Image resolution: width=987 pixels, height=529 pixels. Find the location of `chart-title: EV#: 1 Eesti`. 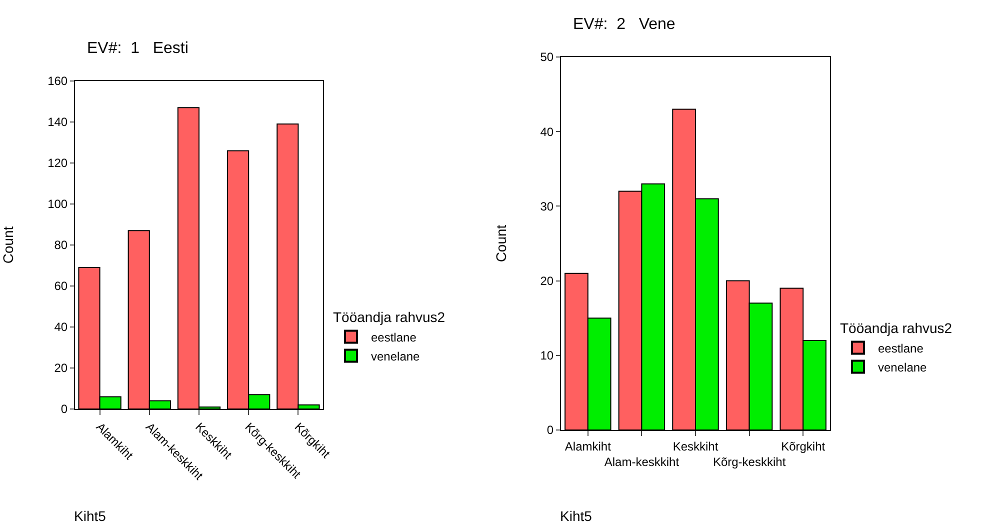

chart-title: EV#: 1 Eesti is located at coordinates (137, 48).